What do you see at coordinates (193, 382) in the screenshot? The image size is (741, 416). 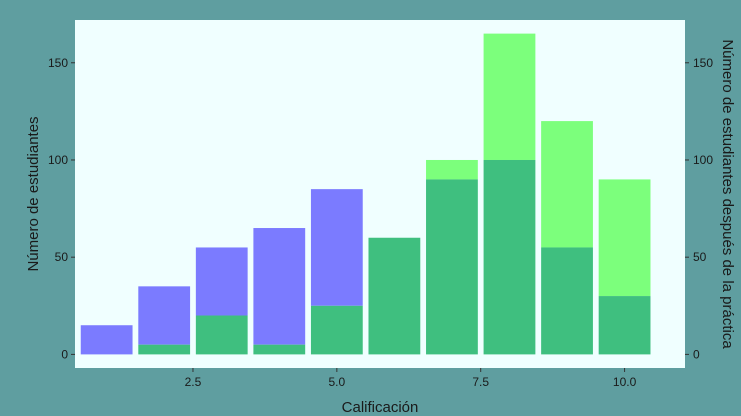 I see `x-tick-label: 2.5` at bounding box center [193, 382].